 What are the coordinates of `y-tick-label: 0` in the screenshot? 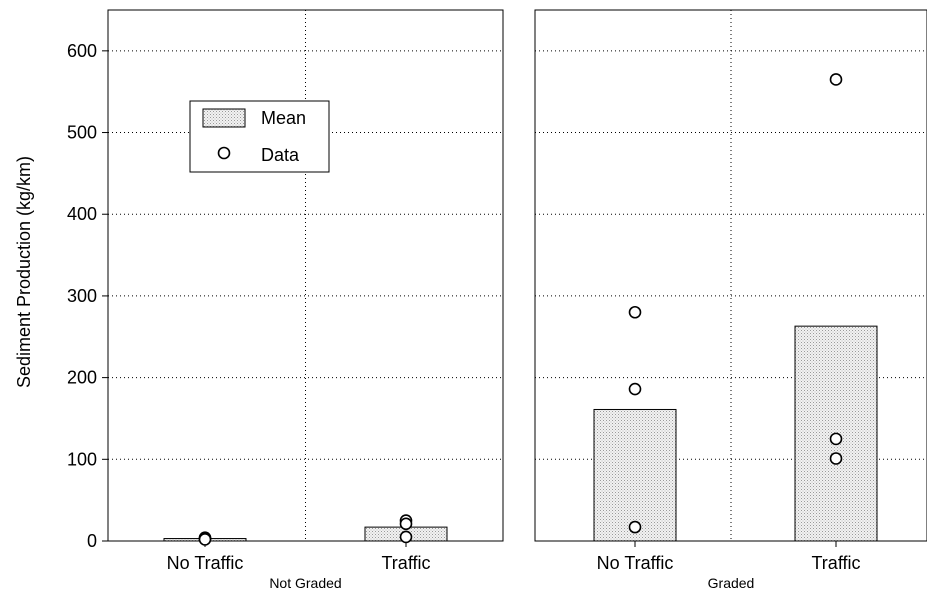 It's located at (92, 541).